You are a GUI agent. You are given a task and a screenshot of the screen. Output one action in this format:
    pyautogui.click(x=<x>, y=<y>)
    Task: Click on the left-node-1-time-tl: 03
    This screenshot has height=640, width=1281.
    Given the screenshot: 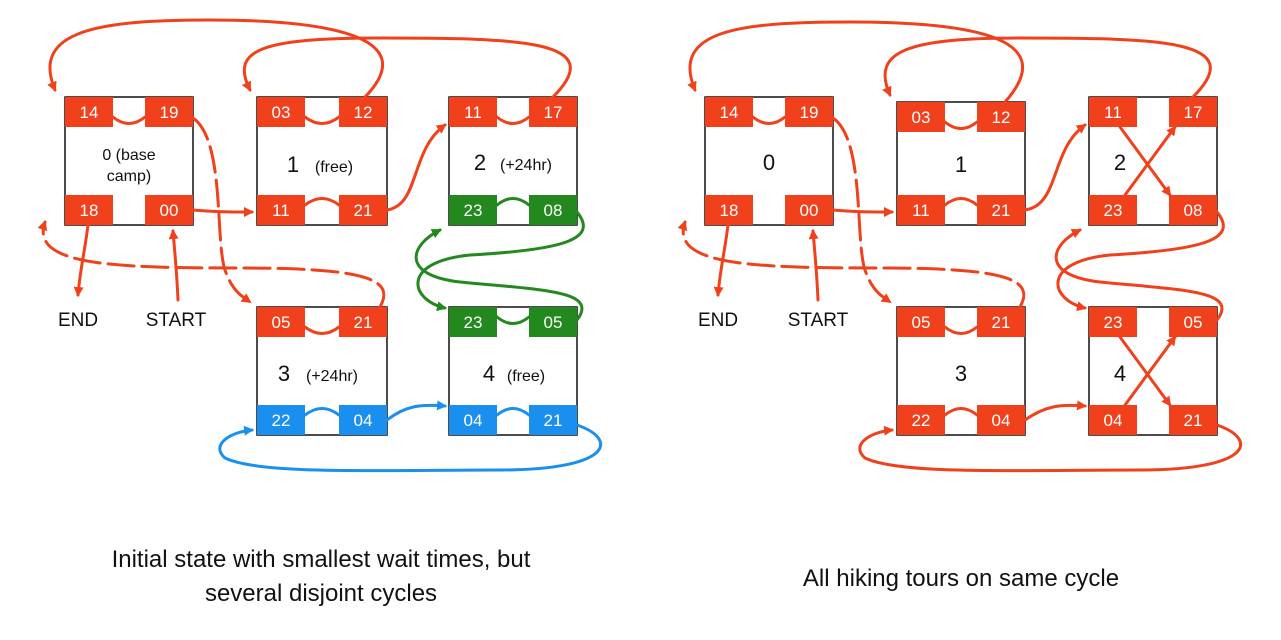 What is the action you would take?
    pyautogui.click(x=281, y=112)
    